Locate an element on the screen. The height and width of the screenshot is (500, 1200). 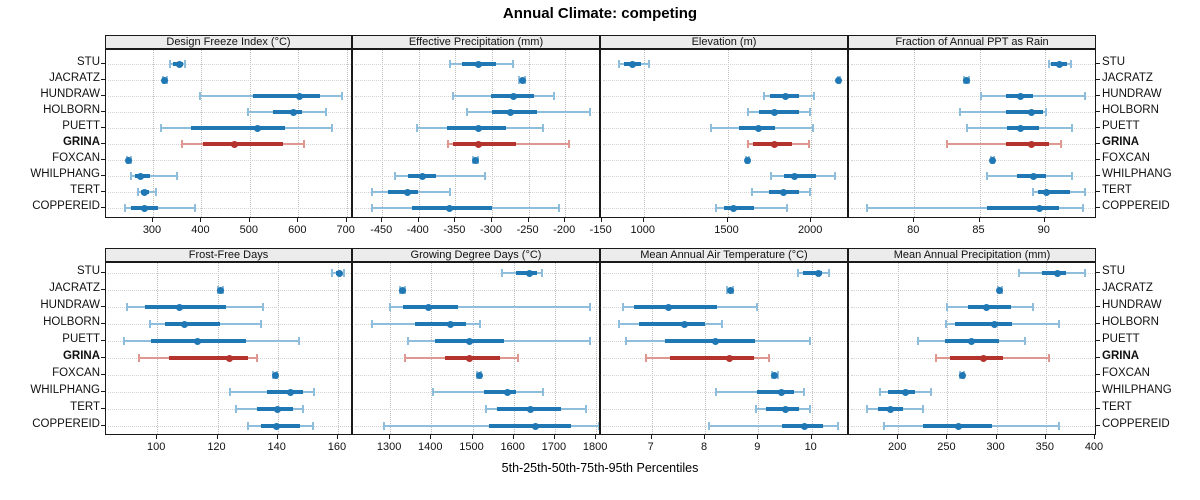
site-label-left: HOLBORN is located at coordinates (71, 110).